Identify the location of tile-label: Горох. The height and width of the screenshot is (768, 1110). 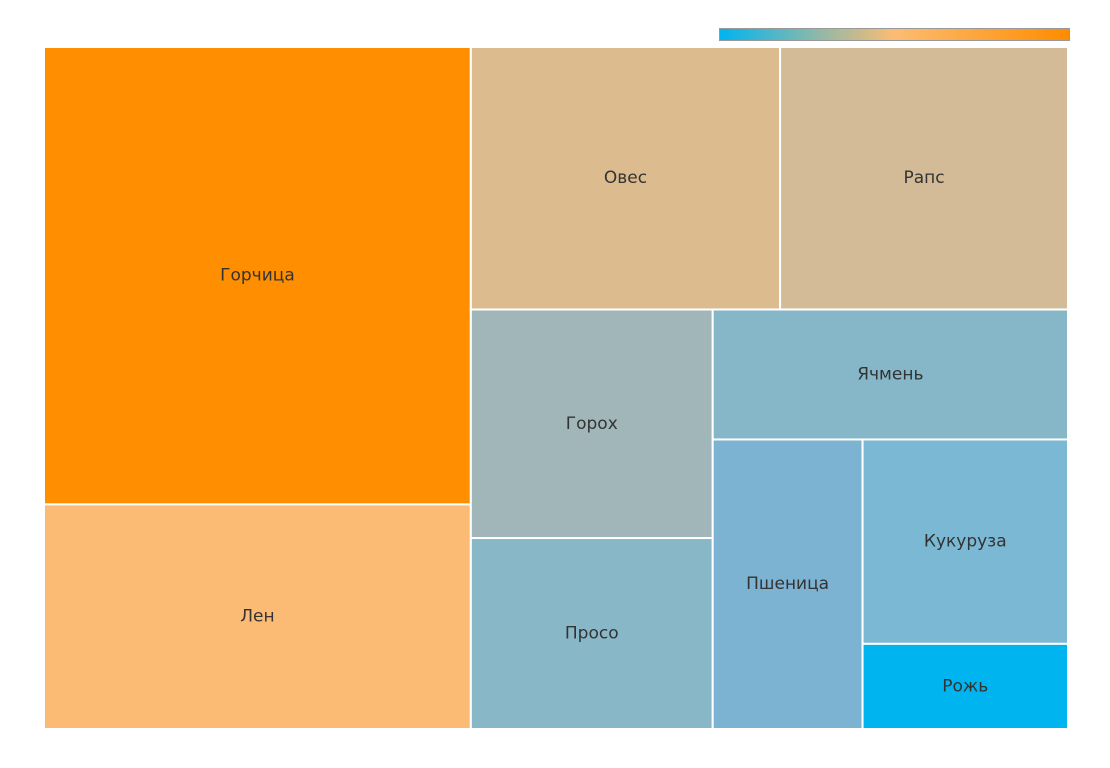
(592, 424).